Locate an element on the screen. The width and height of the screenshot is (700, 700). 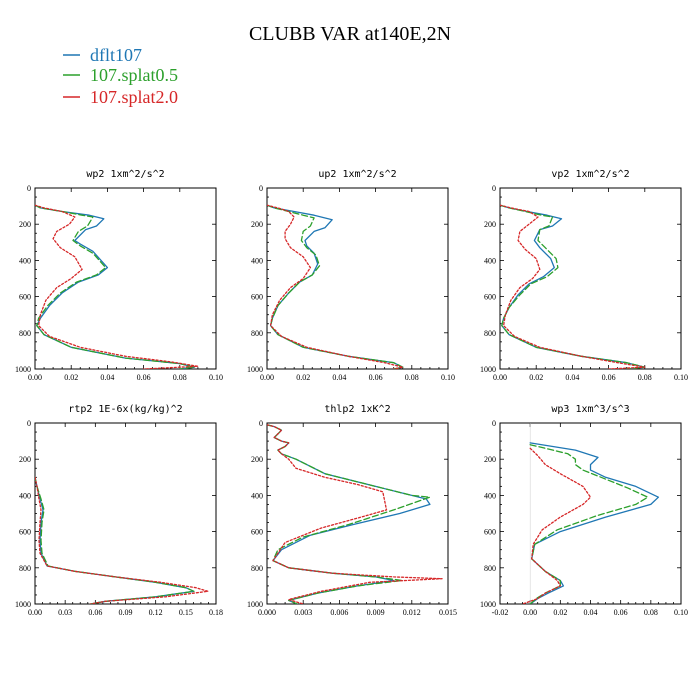
x-tick-label: 0.006 is located at coordinates (339, 612).